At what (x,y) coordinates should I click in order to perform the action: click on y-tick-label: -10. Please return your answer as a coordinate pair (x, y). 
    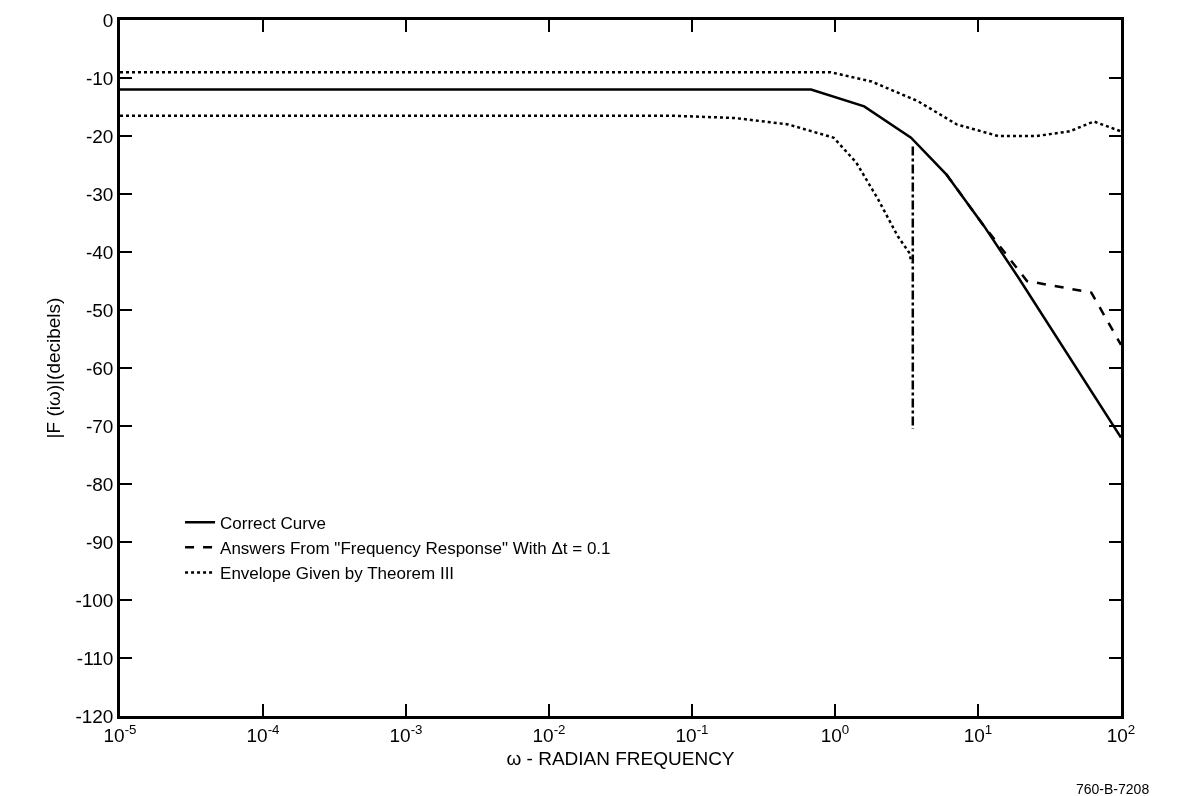
    Looking at the image, I should click on (99, 78).